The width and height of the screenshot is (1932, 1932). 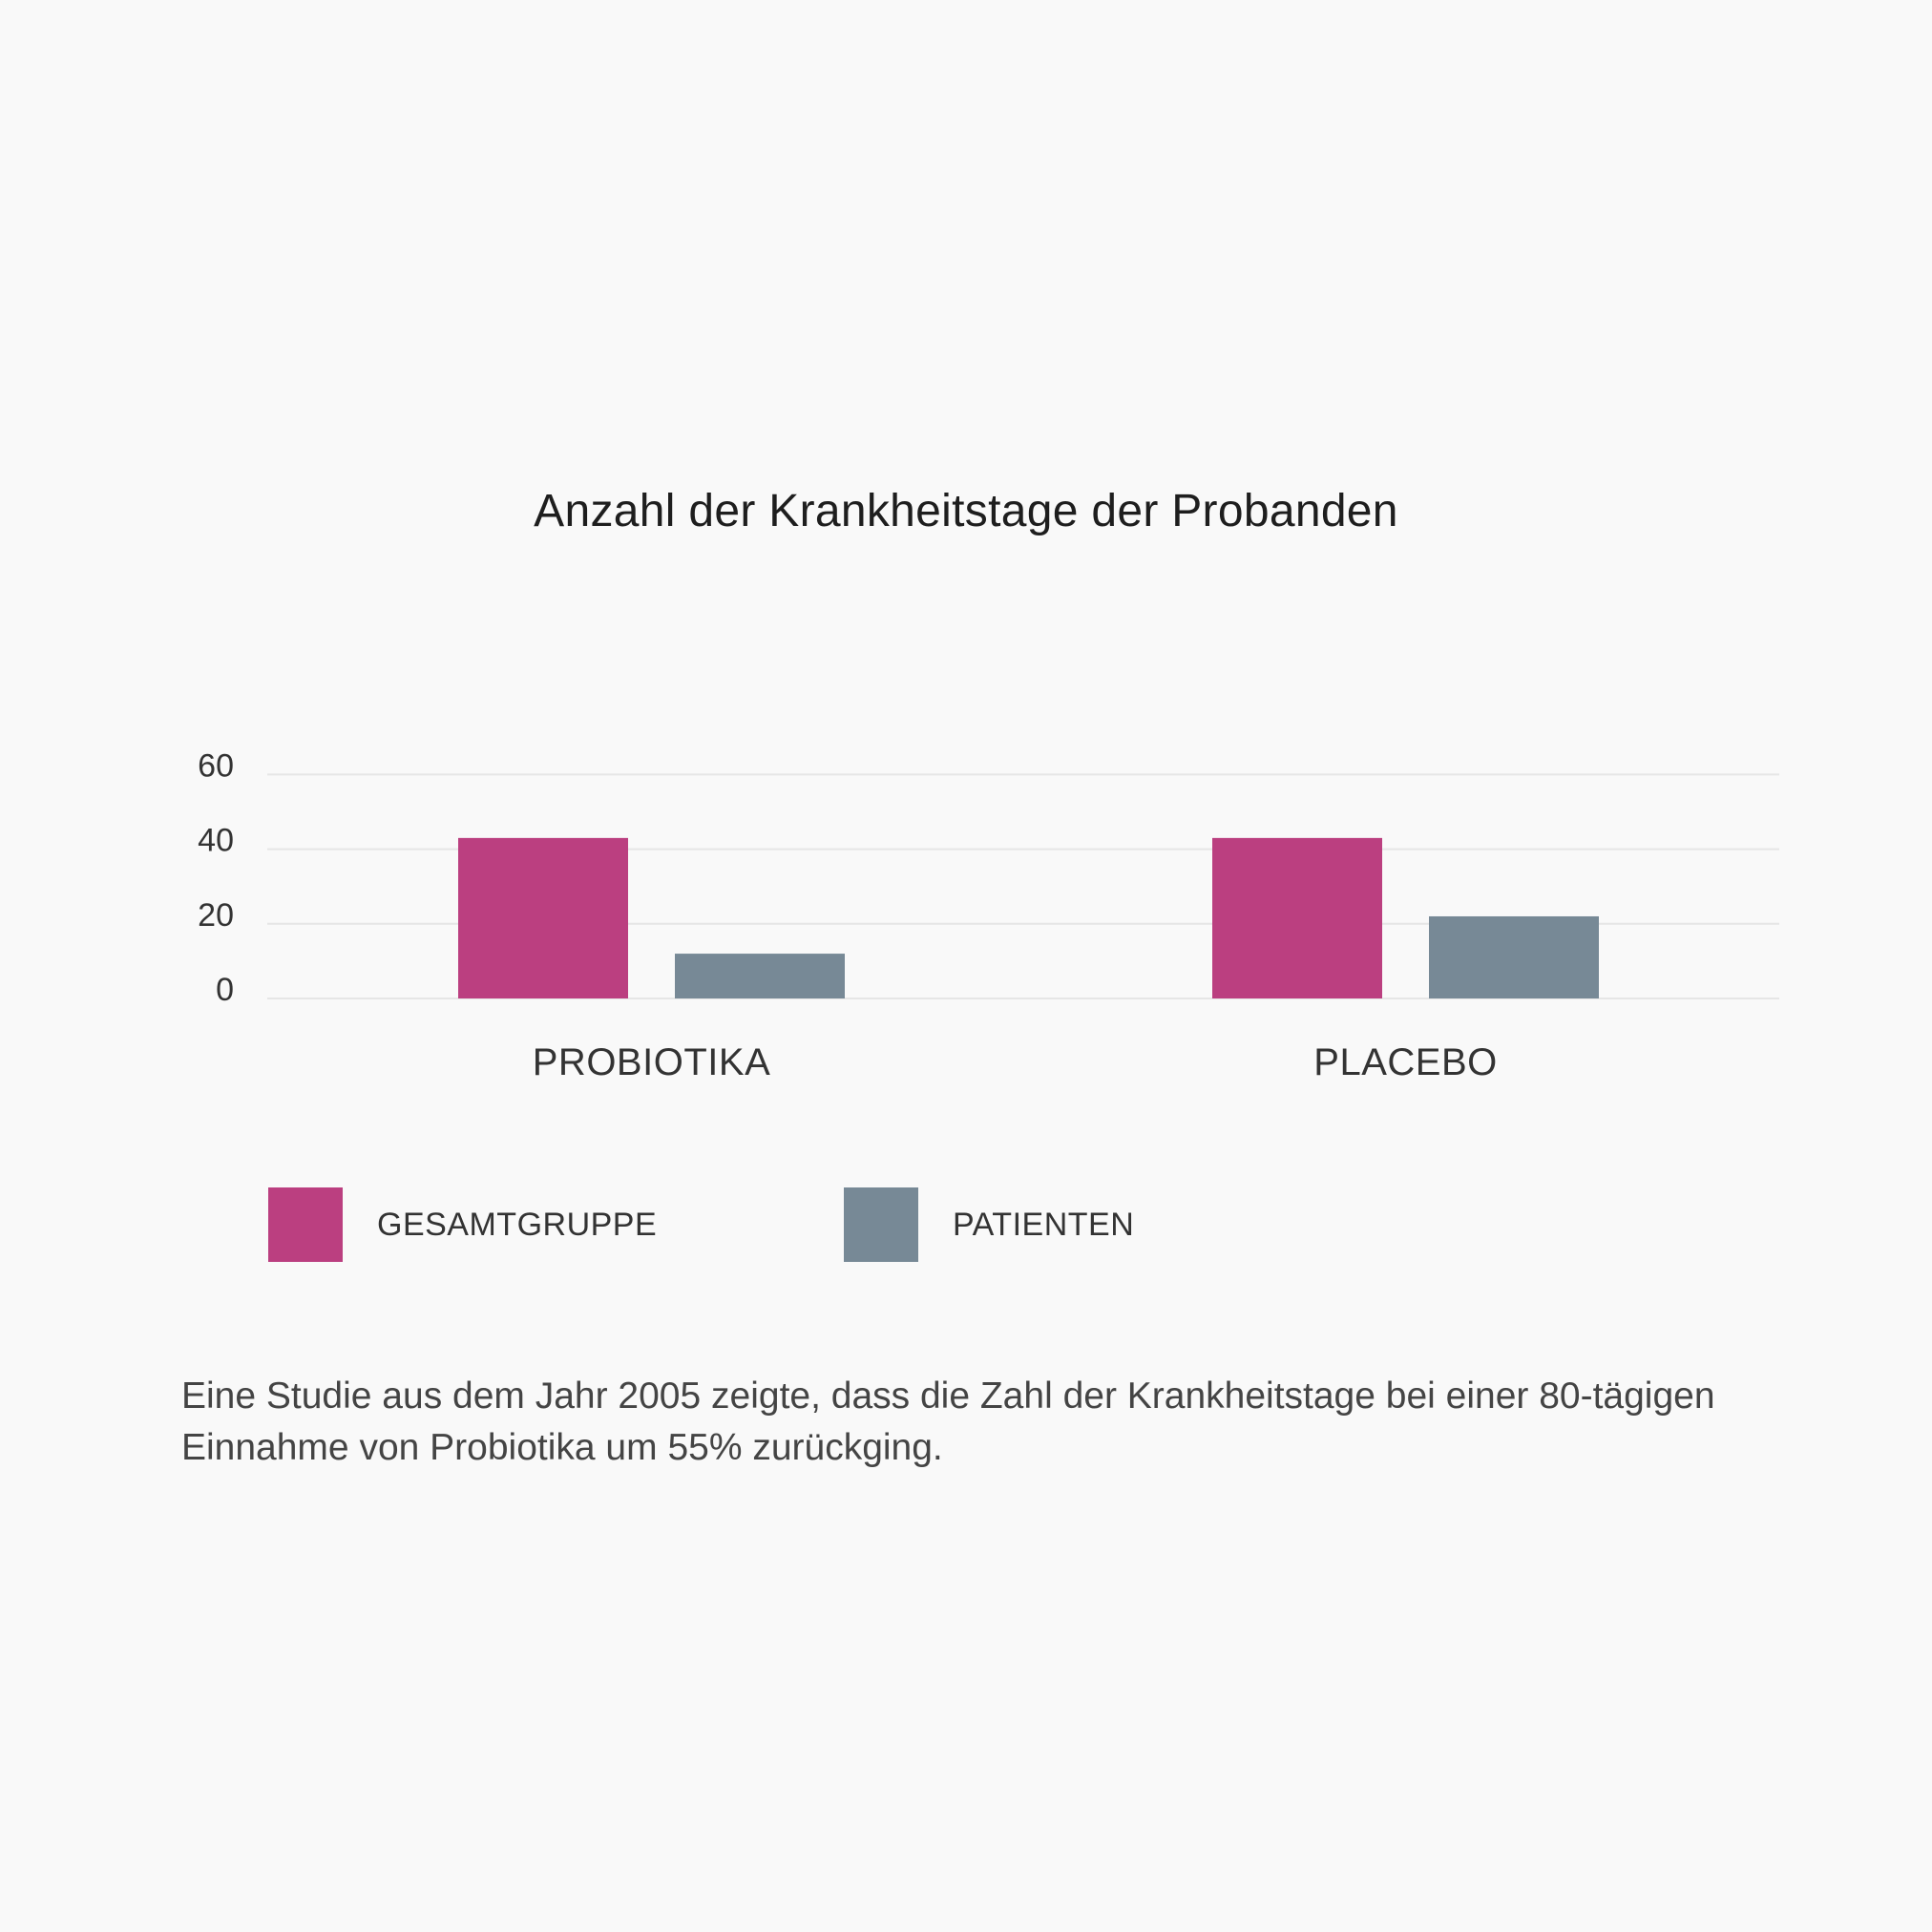 What do you see at coordinates (216, 765) in the screenshot?
I see `y-tick-label-60: 60` at bounding box center [216, 765].